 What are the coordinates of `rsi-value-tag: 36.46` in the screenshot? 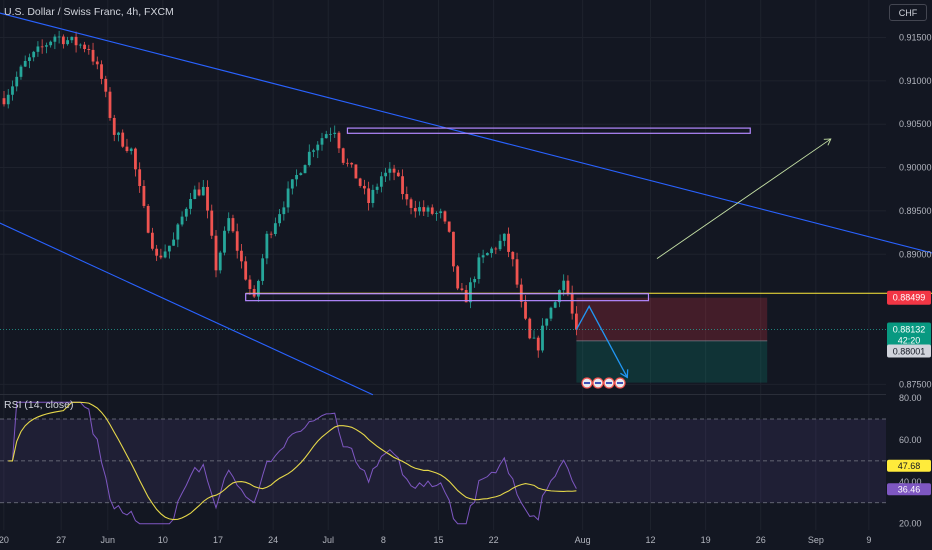 It's located at (909, 489).